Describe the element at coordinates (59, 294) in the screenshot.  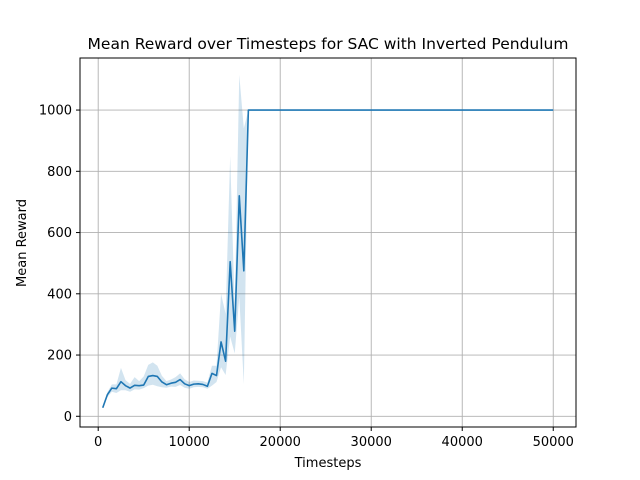
I see `y-tick-label: 400` at that location.